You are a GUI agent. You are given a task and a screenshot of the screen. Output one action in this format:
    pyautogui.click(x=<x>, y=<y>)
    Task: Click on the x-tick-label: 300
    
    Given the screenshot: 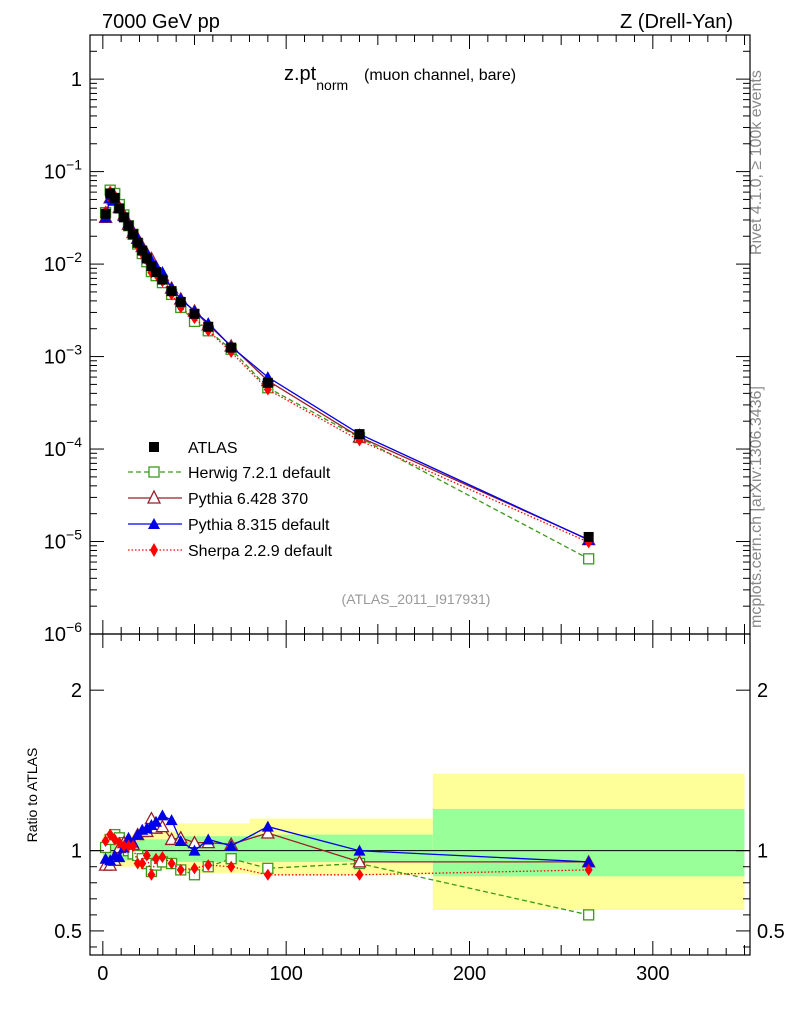 What is the action you would take?
    pyautogui.click(x=652, y=974)
    